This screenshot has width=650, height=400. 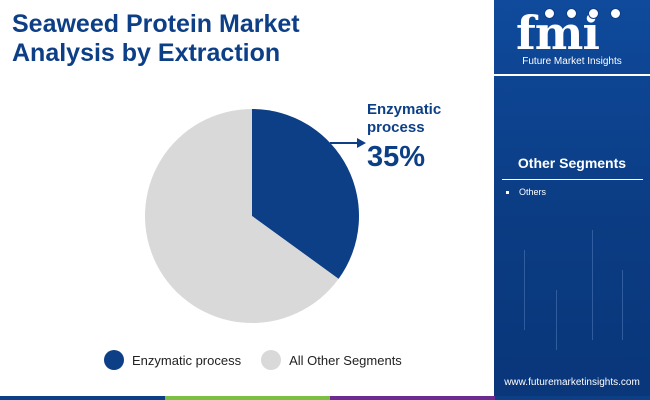 I want to click on panel-divider, so click(x=572, y=75).